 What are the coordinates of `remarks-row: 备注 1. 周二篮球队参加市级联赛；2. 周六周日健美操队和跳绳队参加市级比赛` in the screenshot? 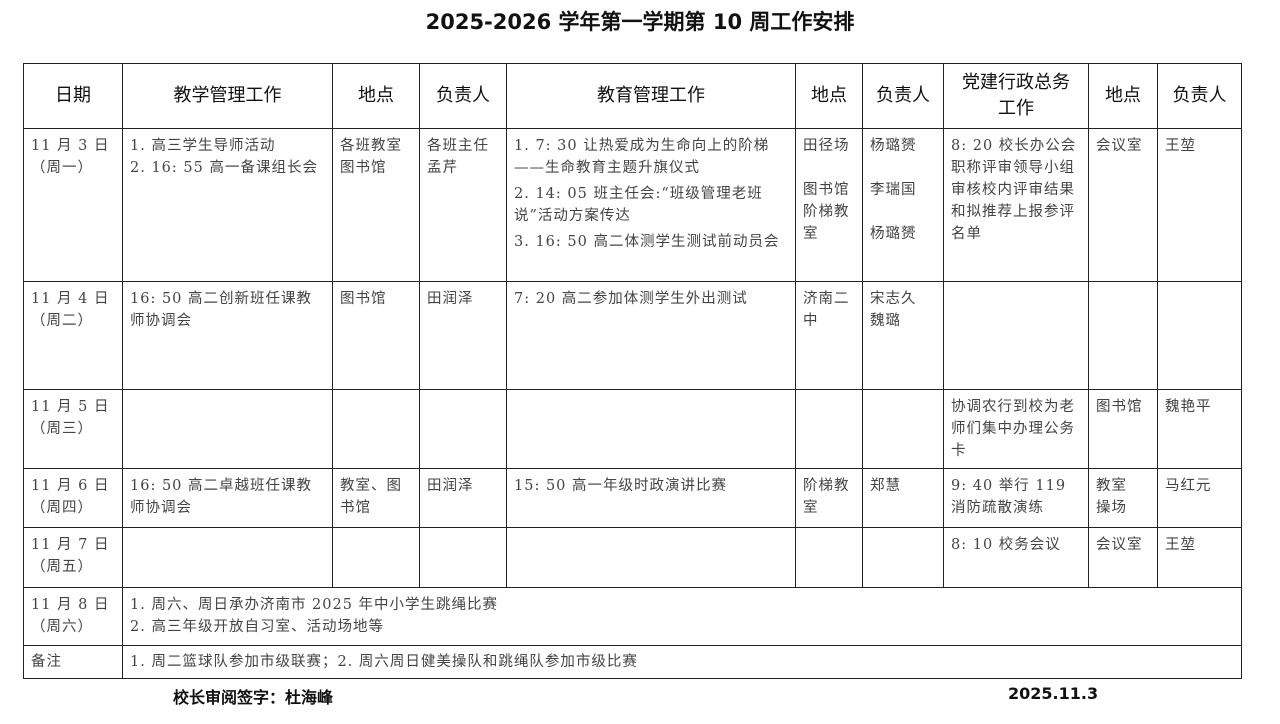 It's located at (632, 662).